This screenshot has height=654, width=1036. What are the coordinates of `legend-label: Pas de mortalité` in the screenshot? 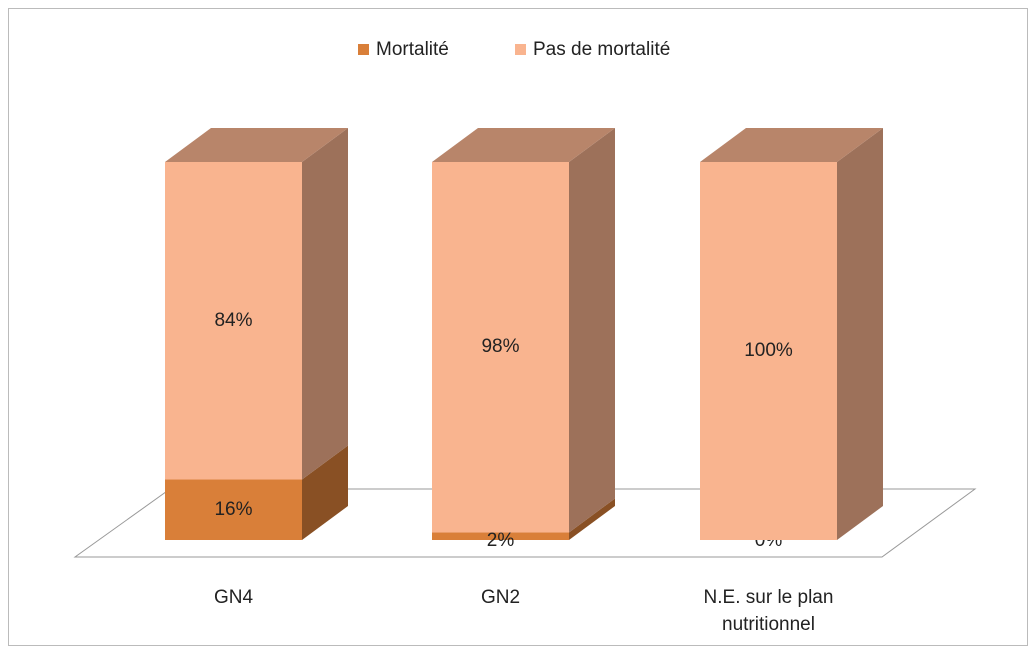 It's located at (601, 49).